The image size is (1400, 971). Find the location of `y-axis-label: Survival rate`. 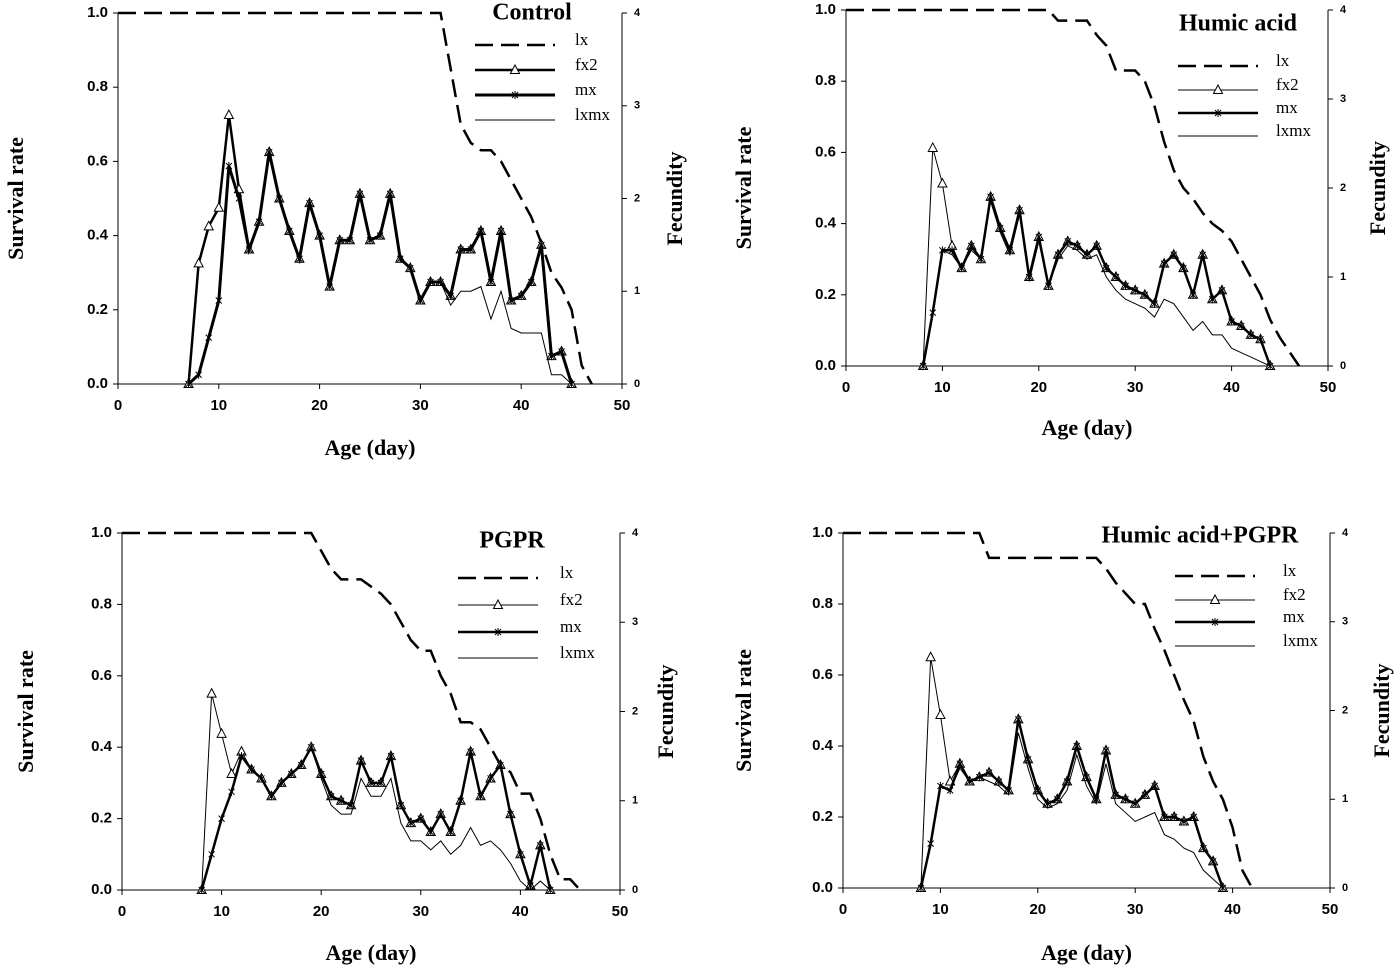

y-axis-label: Survival rate is located at coordinates (25, 711).